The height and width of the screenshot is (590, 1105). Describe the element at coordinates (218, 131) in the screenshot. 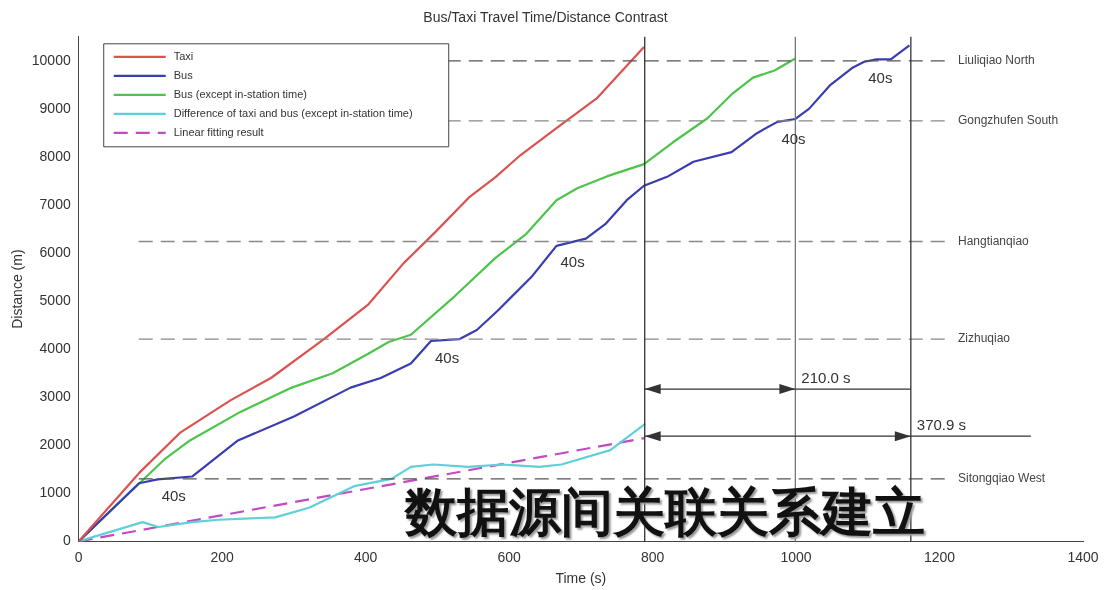

I see `legend-label: Linear fitting result` at that location.